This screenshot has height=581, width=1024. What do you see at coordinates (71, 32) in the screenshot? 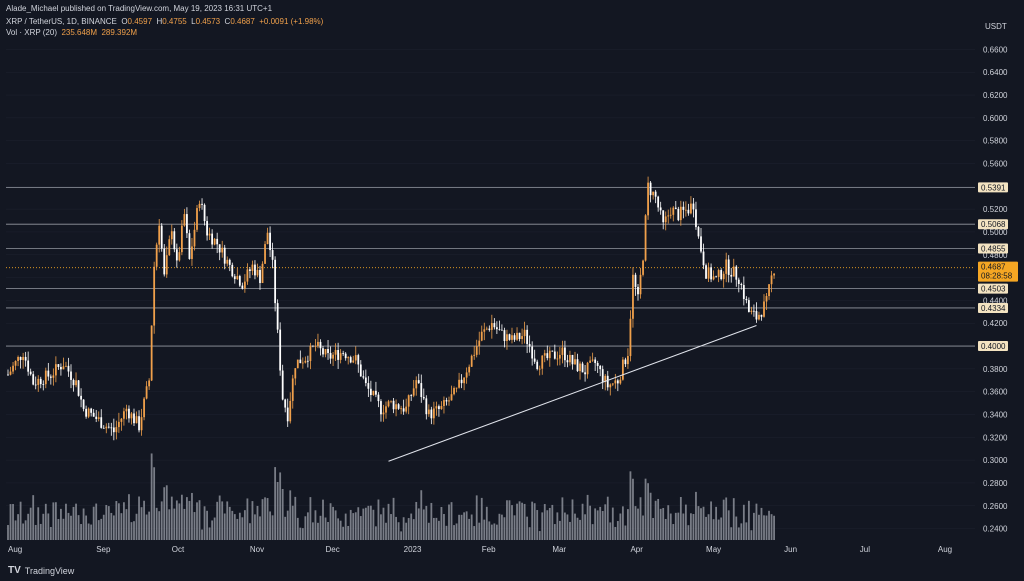
I see `volume-legend: Vol · XRP (20) 235.648M 289.392M` at bounding box center [71, 32].